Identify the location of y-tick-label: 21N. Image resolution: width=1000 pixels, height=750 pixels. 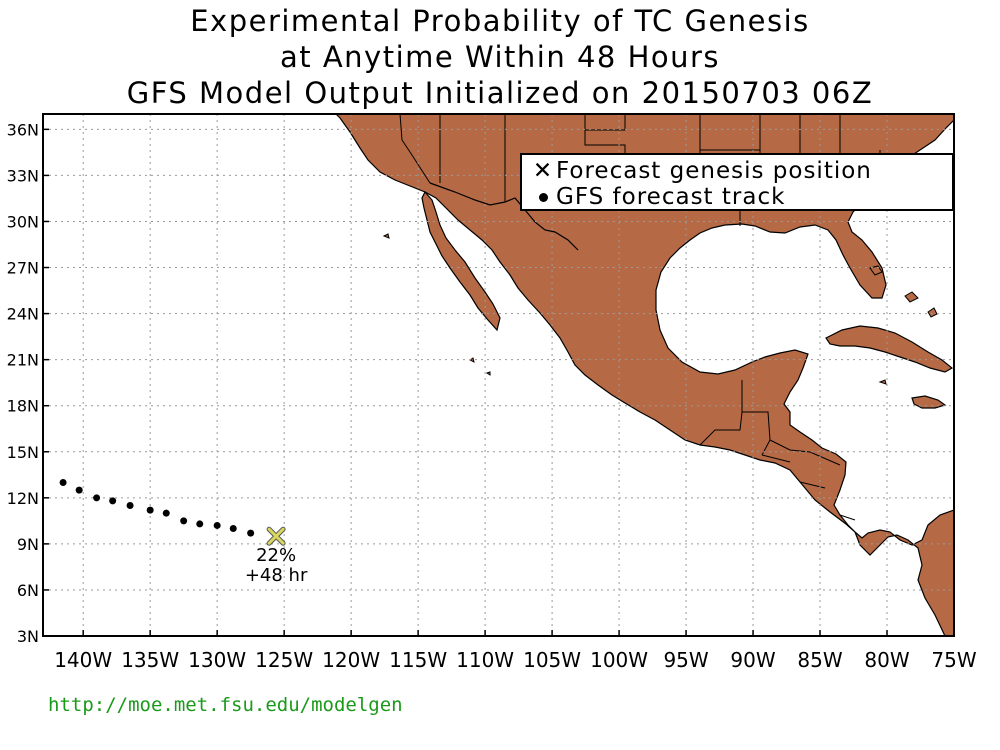
(23, 360).